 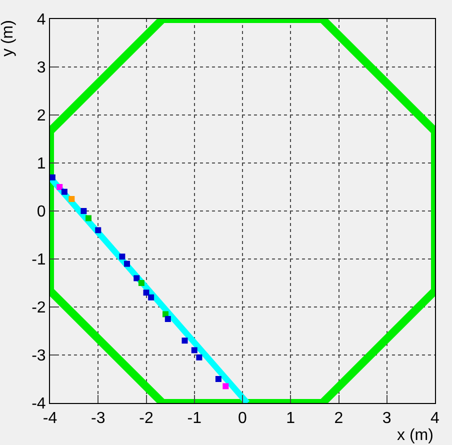 I want to click on y-tick-label: 0, so click(x=41, y=212).